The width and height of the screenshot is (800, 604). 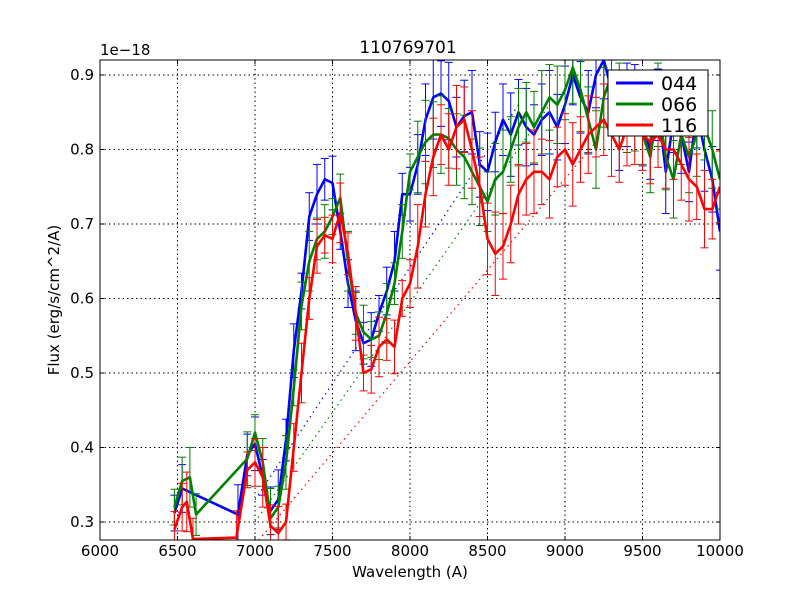 What do you see at coordinates (410, 572) in the screenshot?
I see `x-axis-label: Wavelength (A)` at bounding box center [410, 572].